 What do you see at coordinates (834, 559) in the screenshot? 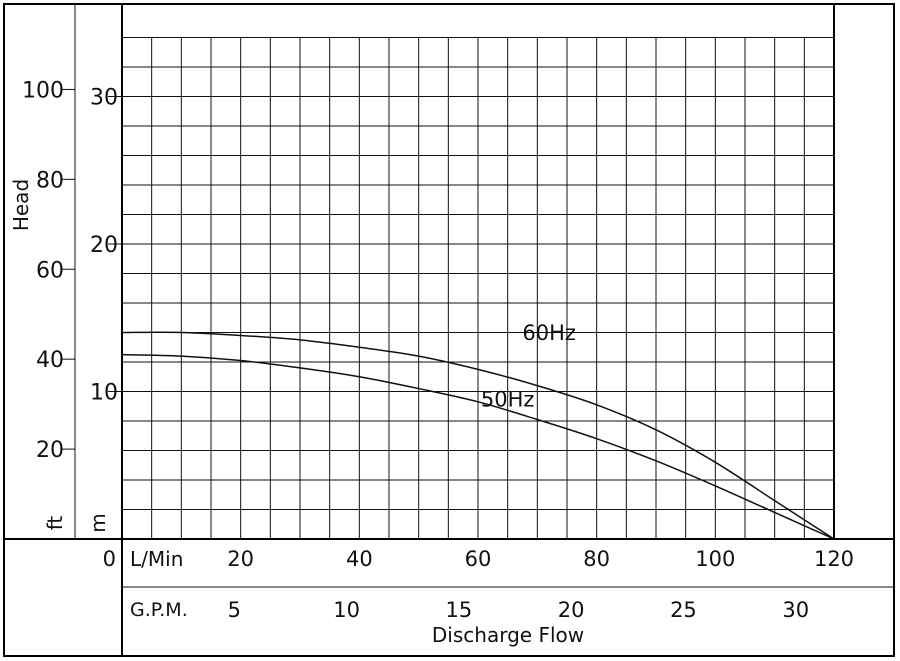
I see `x-tick-label: 120` at bounding box center [834, 559].